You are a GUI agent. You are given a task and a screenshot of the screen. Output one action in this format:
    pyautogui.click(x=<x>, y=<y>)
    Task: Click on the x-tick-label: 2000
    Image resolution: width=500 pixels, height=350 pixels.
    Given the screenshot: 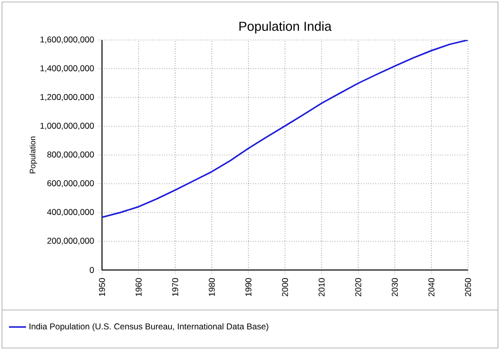 What is the action you would take?
    pyautogui.click(x=285, y=287)
    